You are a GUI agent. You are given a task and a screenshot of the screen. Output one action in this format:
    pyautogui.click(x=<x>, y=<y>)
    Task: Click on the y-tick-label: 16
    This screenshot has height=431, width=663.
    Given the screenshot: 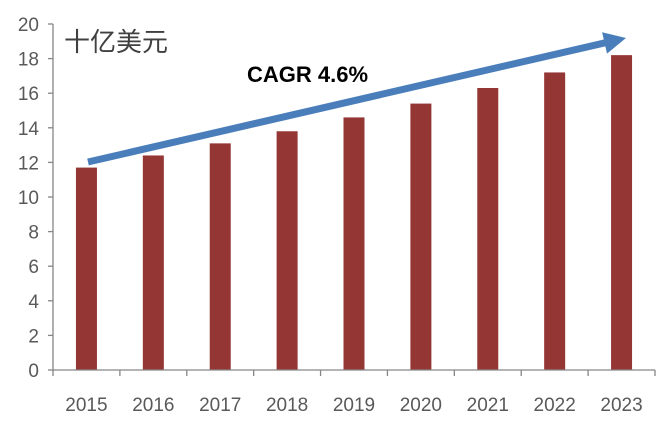 What is the action you would take?
    pyautogui.click(x=28, y=94)
    